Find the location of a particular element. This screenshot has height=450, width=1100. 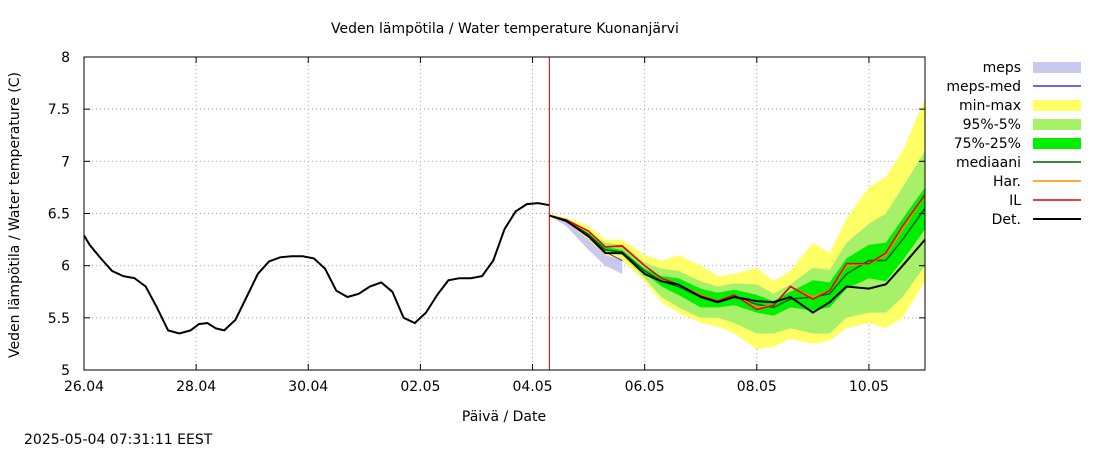

legend-label: 75%-25% is located at coordinates (987, 144).